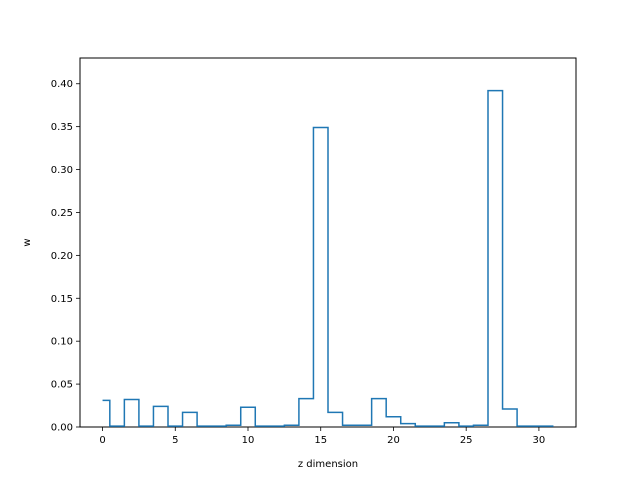 This screenshot has height=480, width=640. I want to click on y-tick-label: 0.10, so click(62, 342).